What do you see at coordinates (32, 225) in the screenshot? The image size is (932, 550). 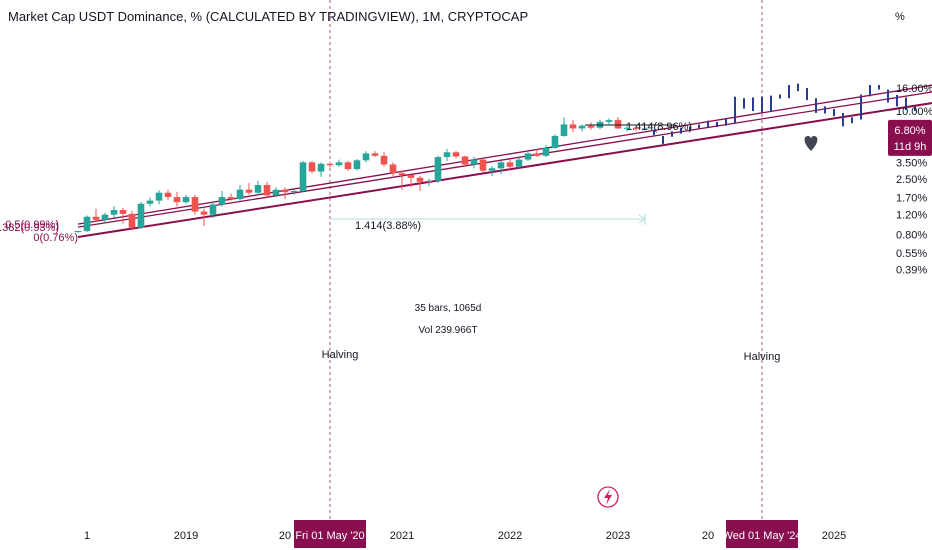 I see `channel-label: 0.5(0.99%)` at bounding box center [32, 225].